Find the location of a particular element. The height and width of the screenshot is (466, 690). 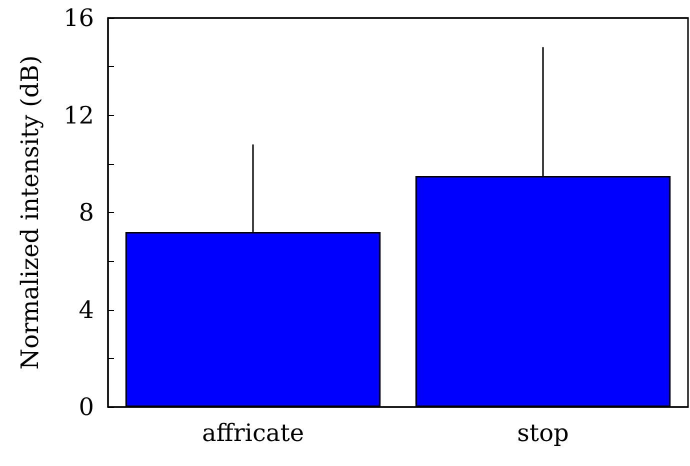

x-tick-label: stop is located at coordinates (543, 433).